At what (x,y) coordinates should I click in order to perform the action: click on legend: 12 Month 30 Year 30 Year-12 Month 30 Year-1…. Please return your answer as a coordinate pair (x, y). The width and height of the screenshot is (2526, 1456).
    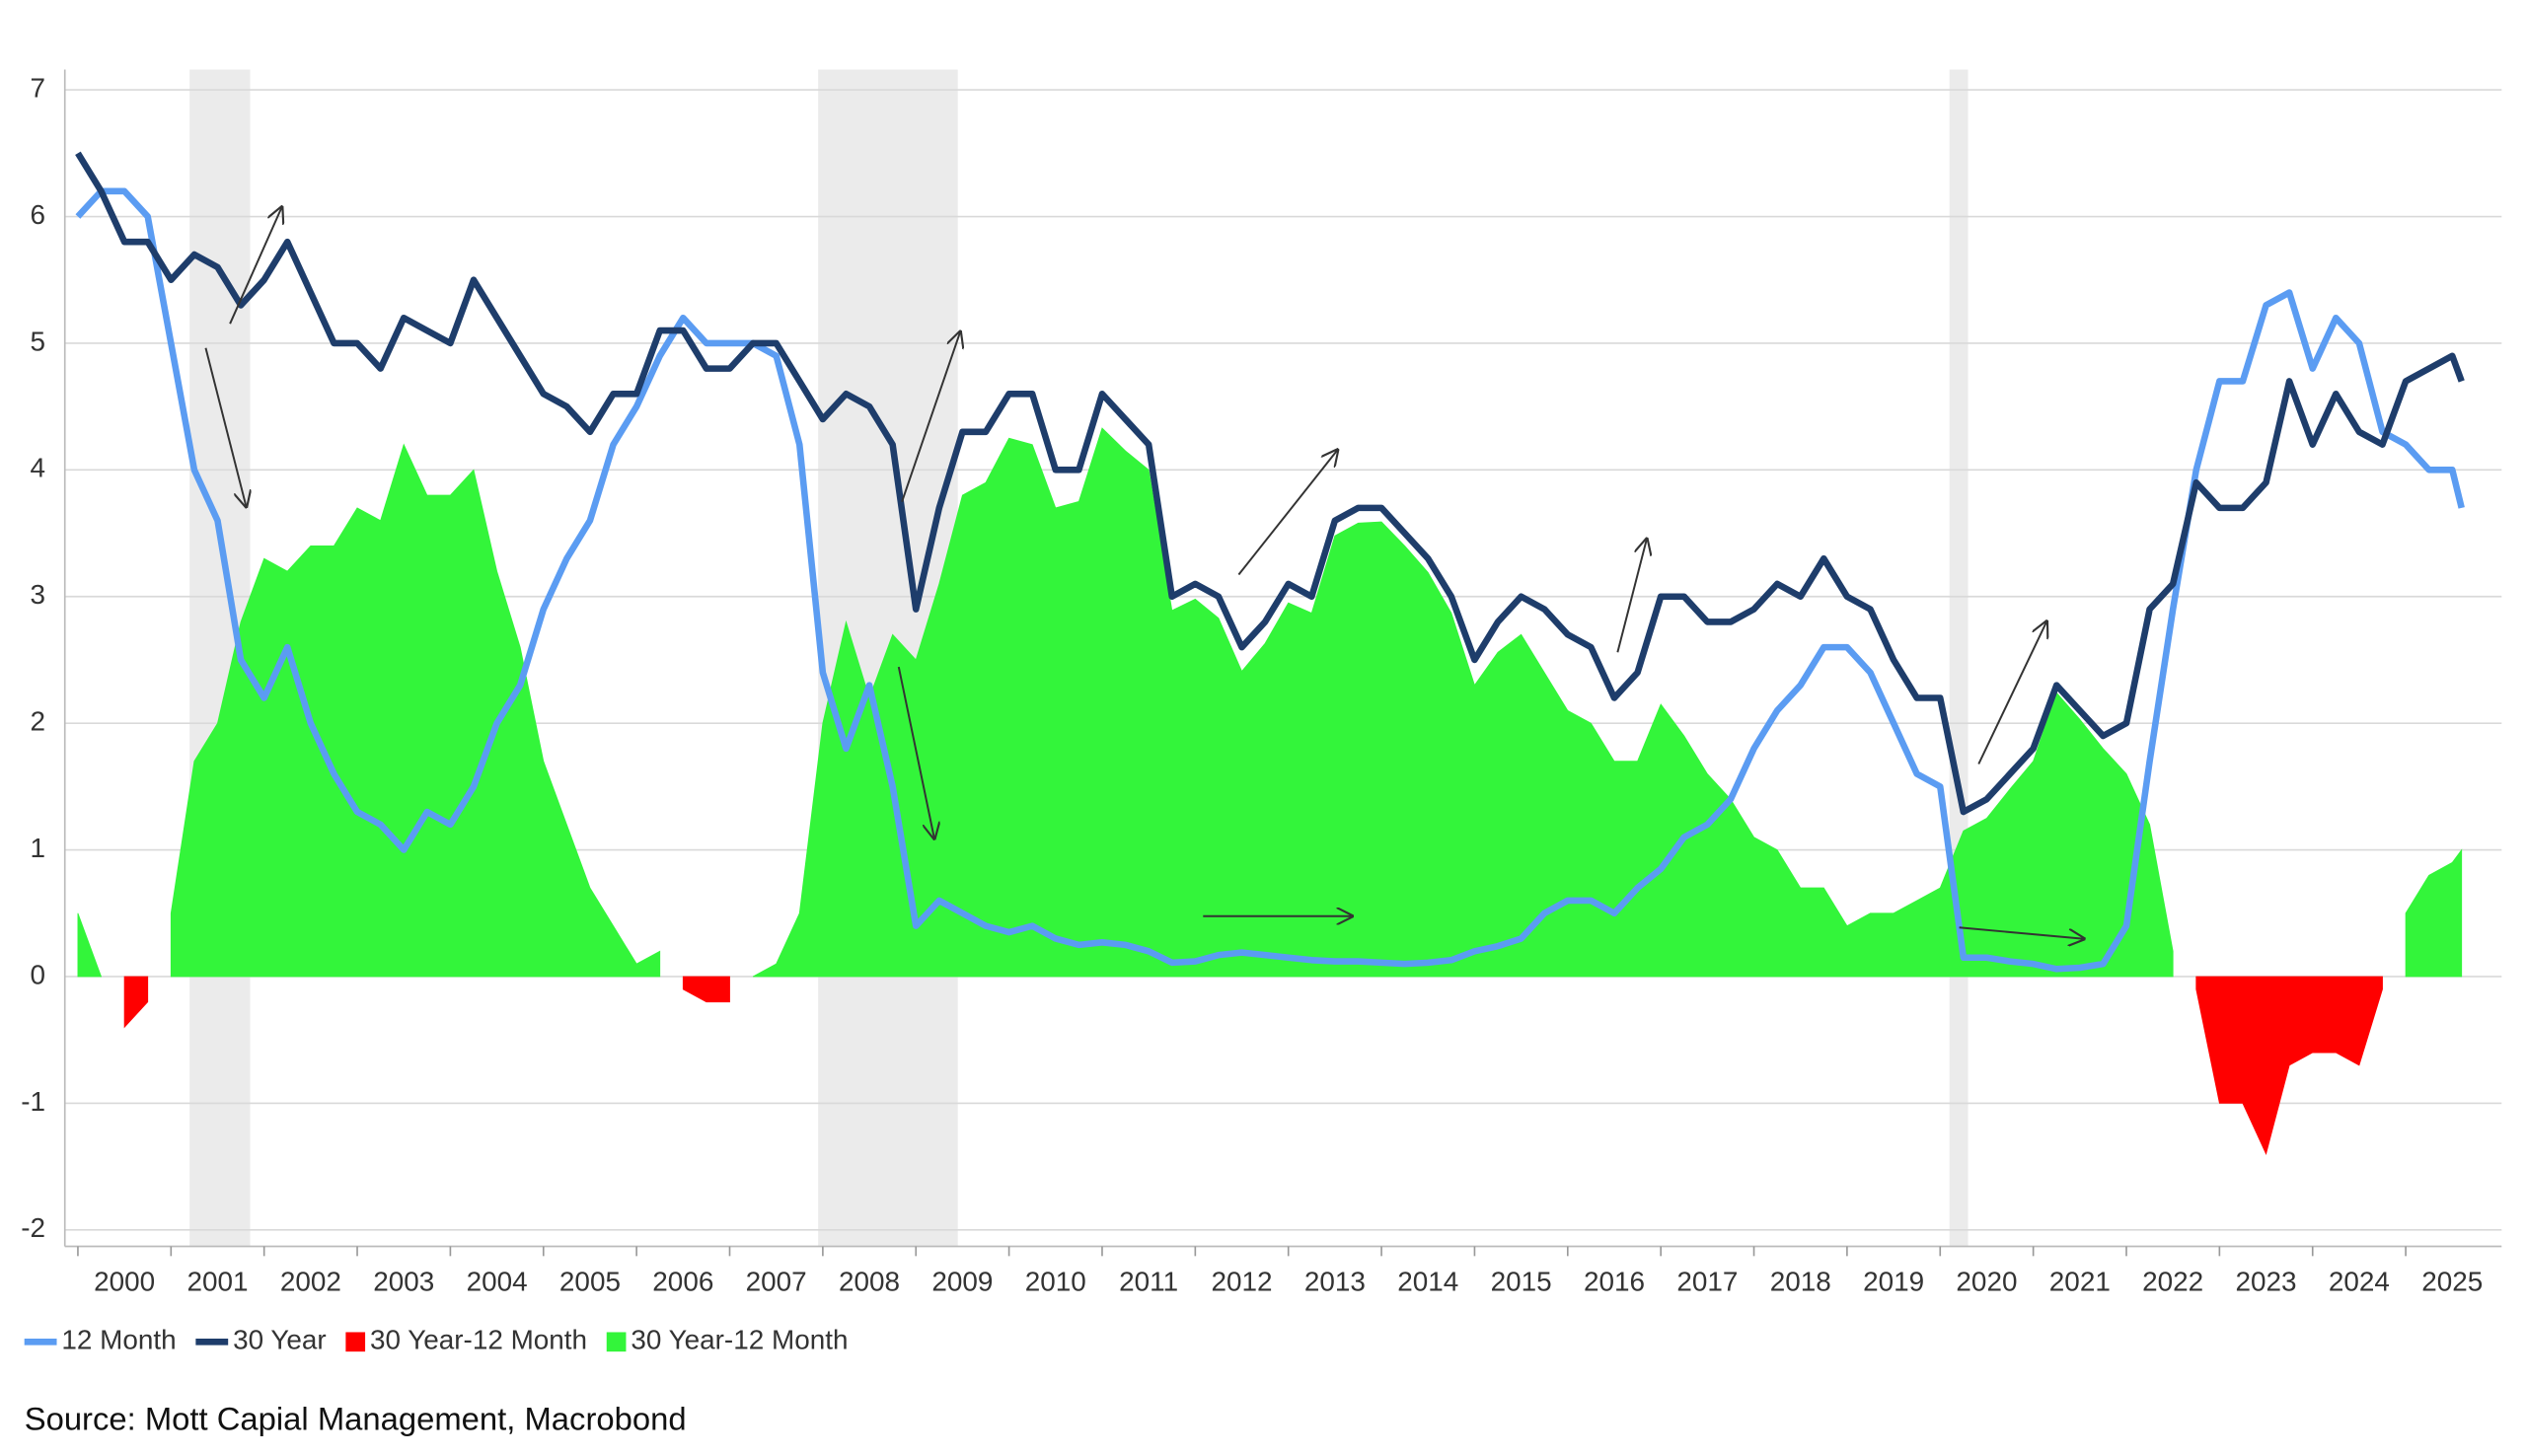
    Looking at the image, I should click on (436, 1340).